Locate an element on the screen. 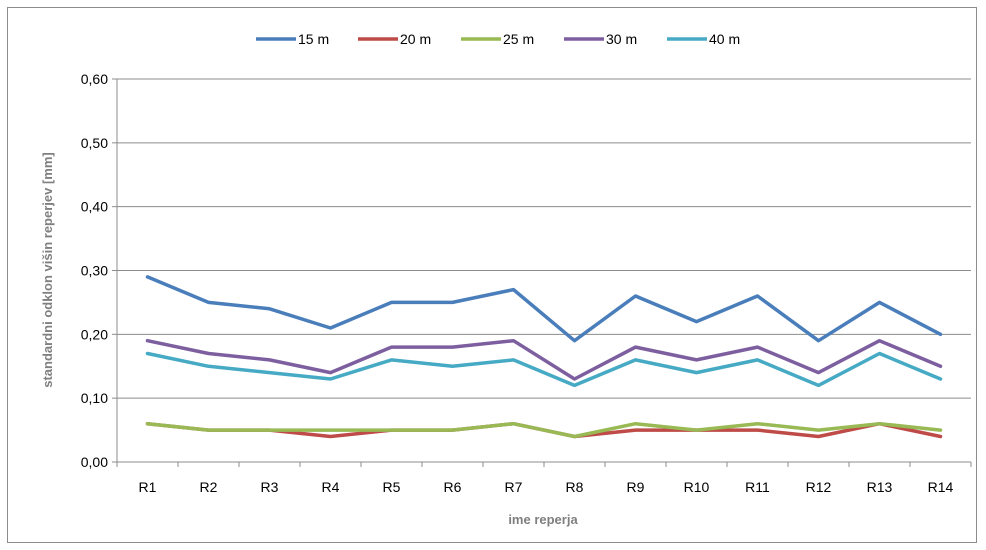 This screenshot has height=550, width=986. y-tick-label: 0,40 is located at coordinates (94, 207).